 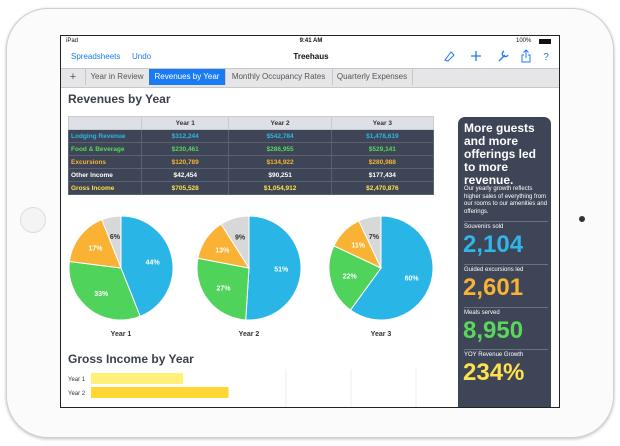 What do you see at coordinates (382, 136) in the screenshot?
I see `table-cell: $1,478,619` at bounding box center [382, 136].